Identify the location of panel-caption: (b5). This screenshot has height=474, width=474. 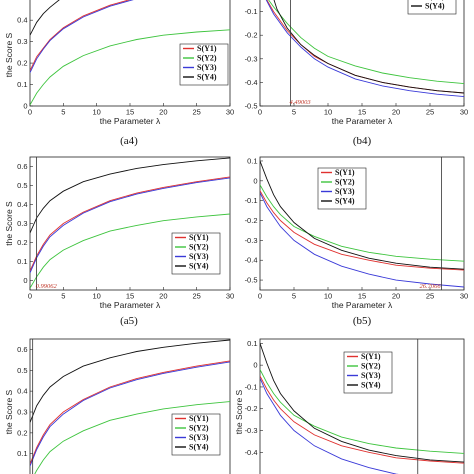
(362, 321).